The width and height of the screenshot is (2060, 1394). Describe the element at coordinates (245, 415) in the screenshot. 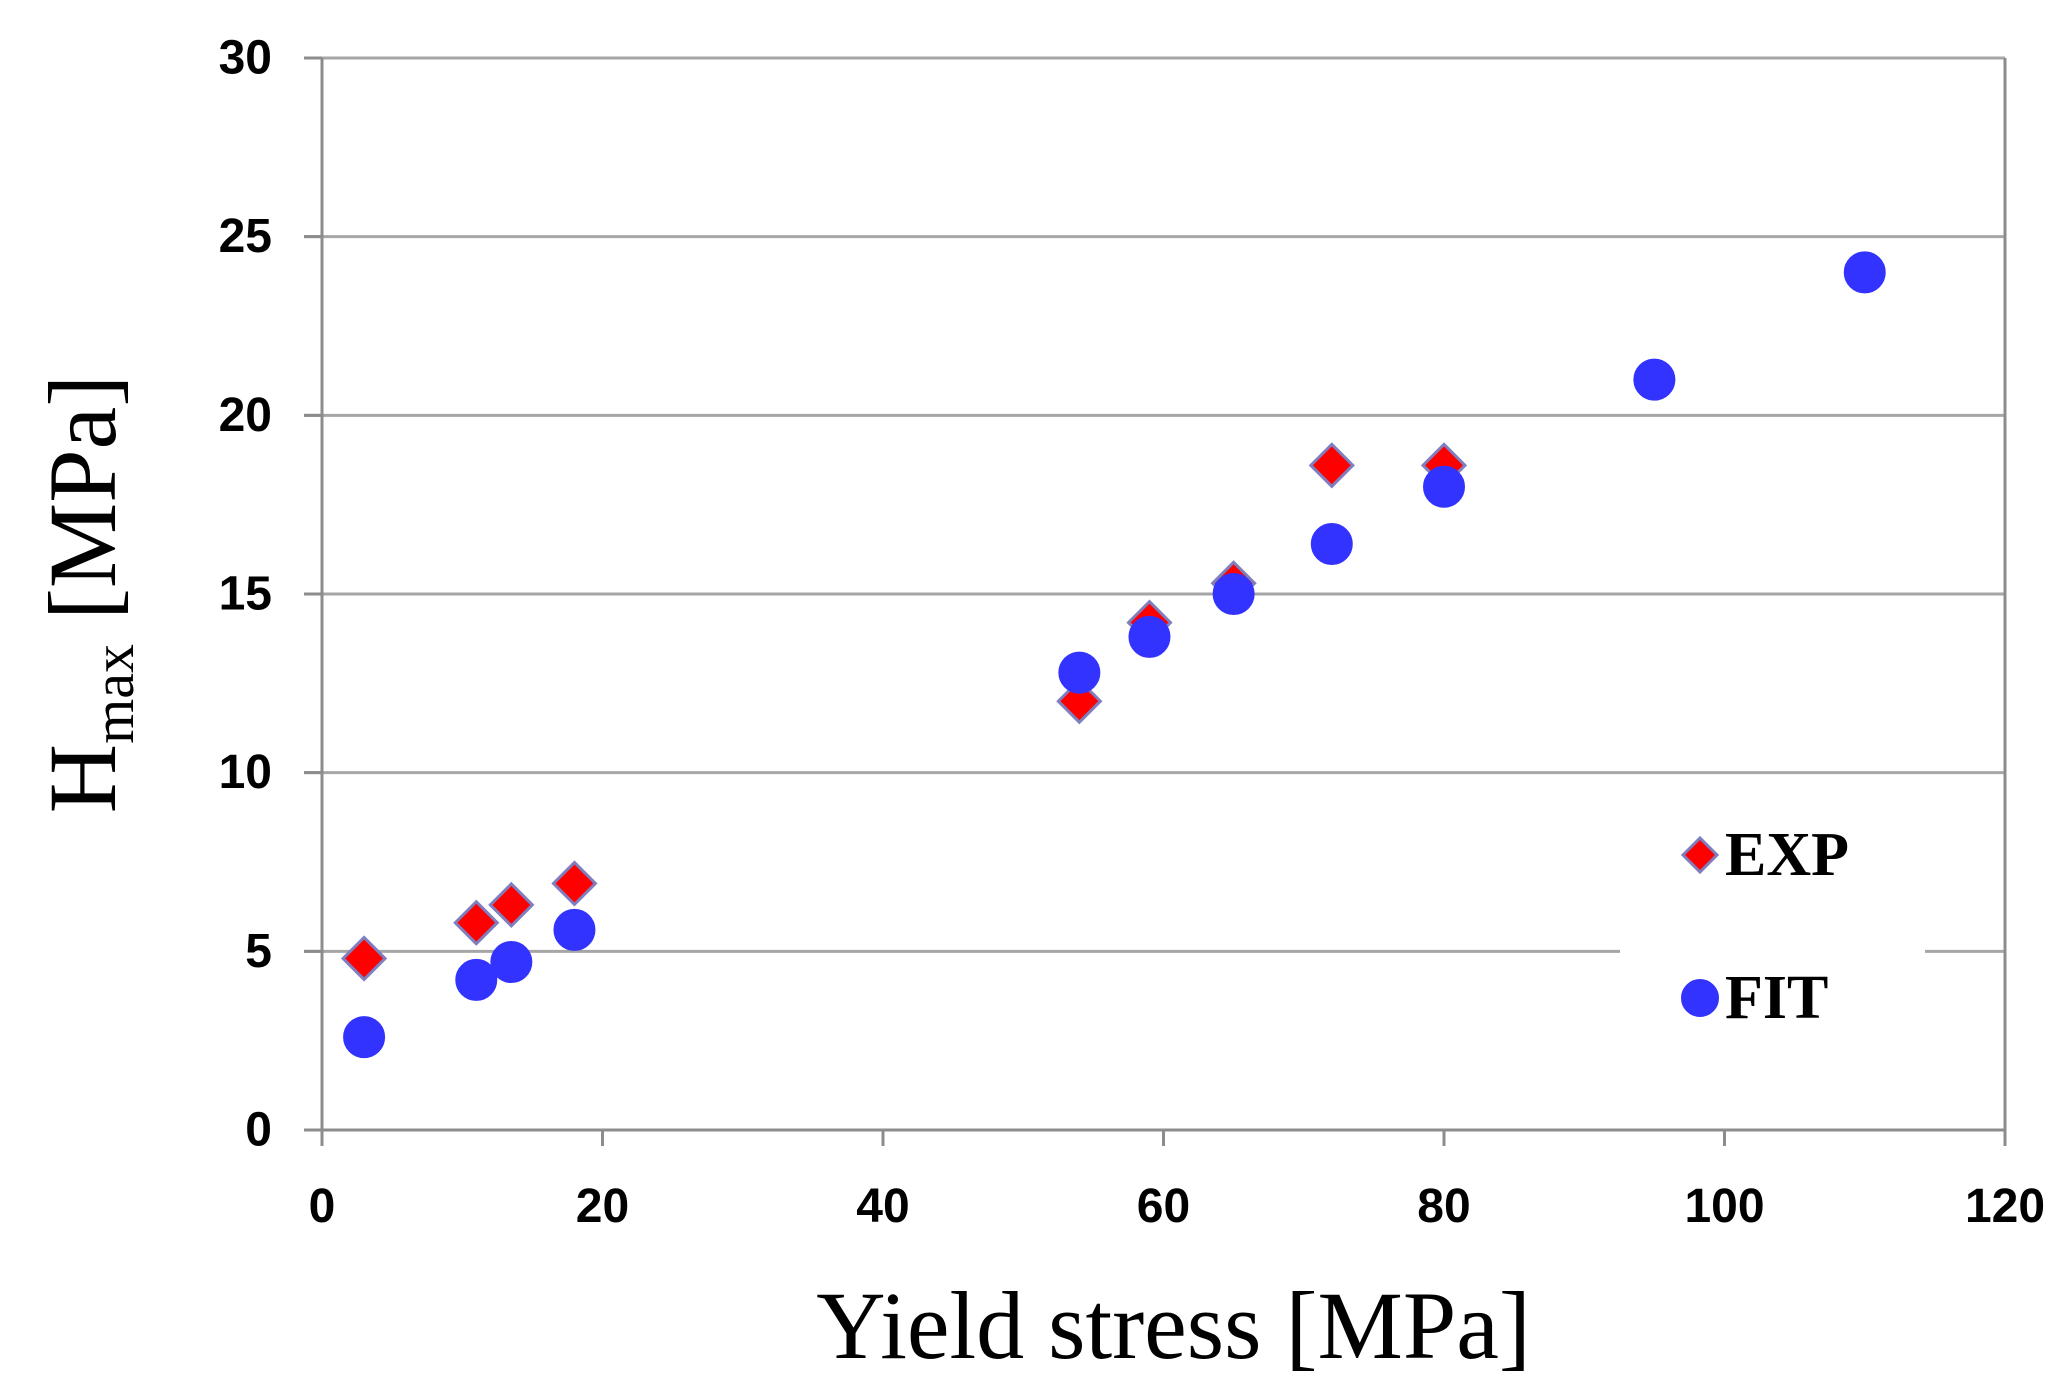

I see `y-tick-label-20: 20` at that location.